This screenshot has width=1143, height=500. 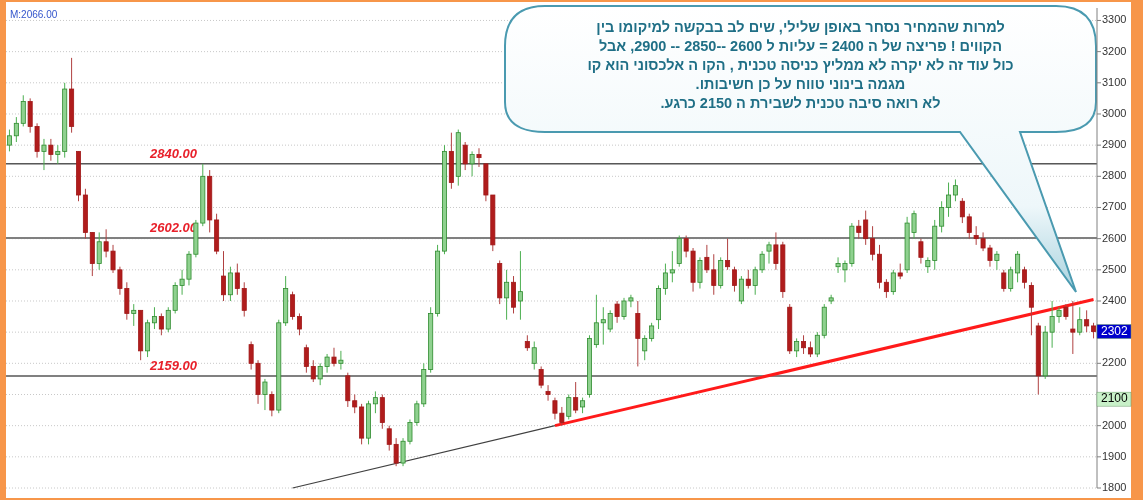 I want to click on annotation: 2100, so click(x=1115, y=398).